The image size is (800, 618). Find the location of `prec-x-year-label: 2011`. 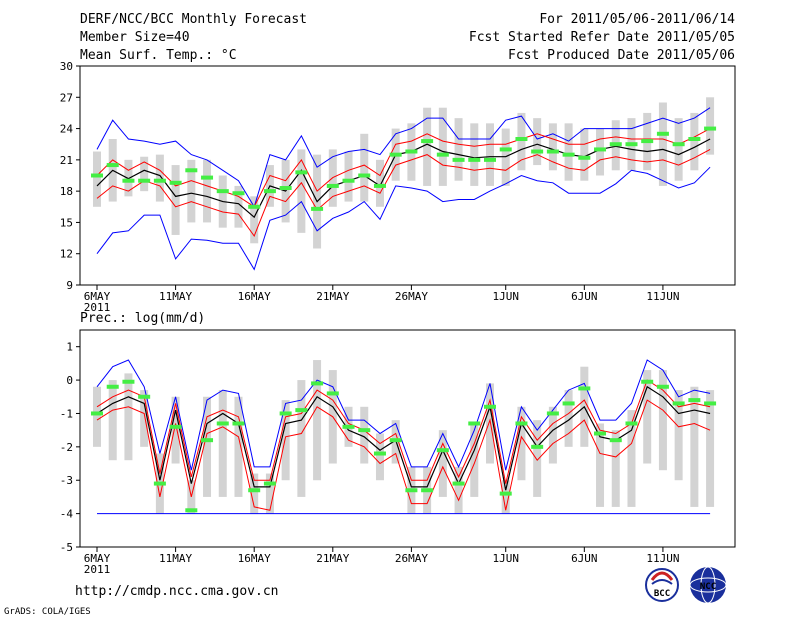

prec-x-year-label: 2011 is located at coordinates (97, 569).